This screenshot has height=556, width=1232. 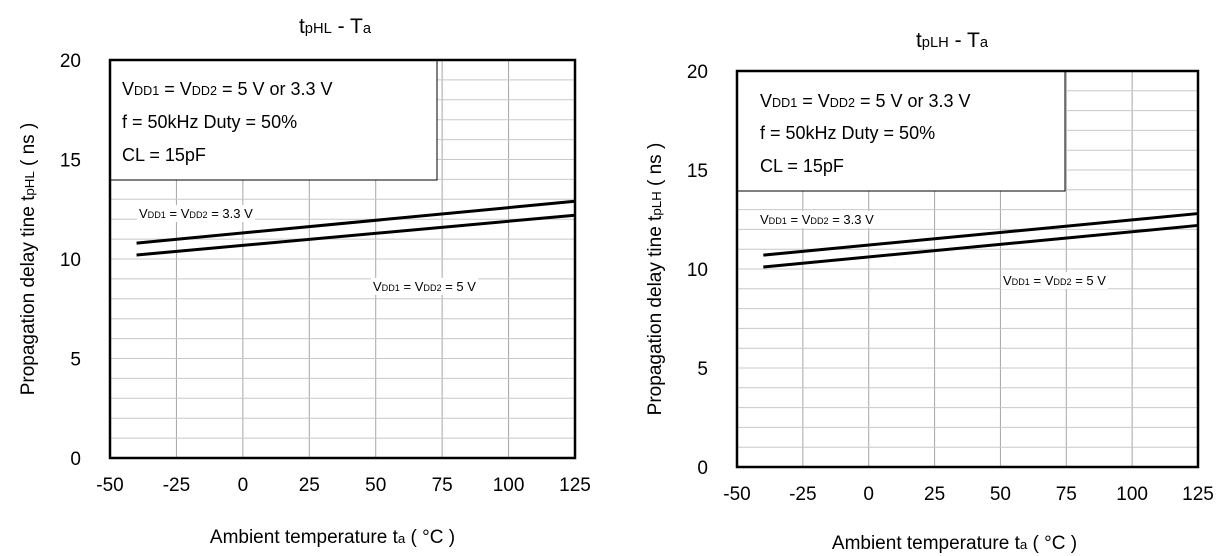 I want to click on y-axis-label: Propagation delay tine tpHL ( ns ), so click(x=28, y=259).